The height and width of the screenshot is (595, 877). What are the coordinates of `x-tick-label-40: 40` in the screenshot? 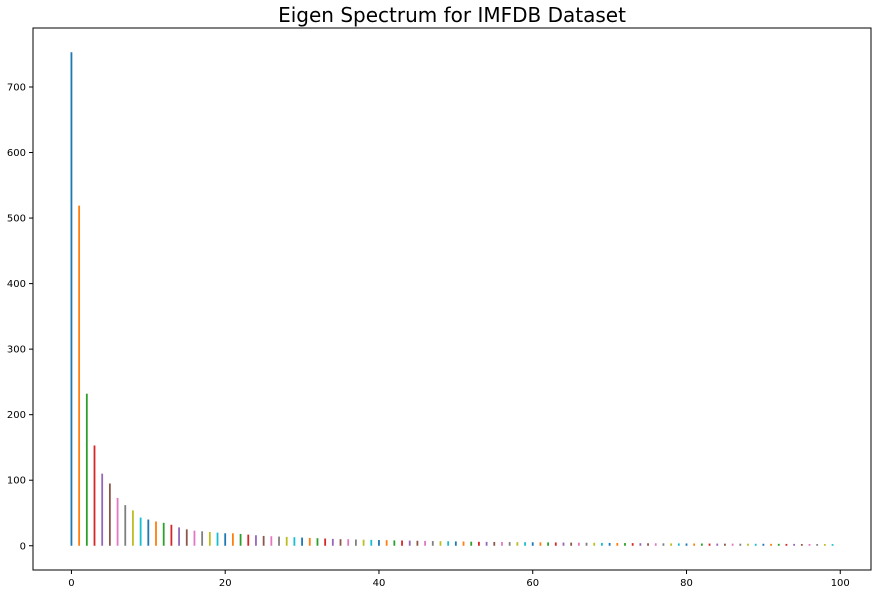 It's located at (379, 583).